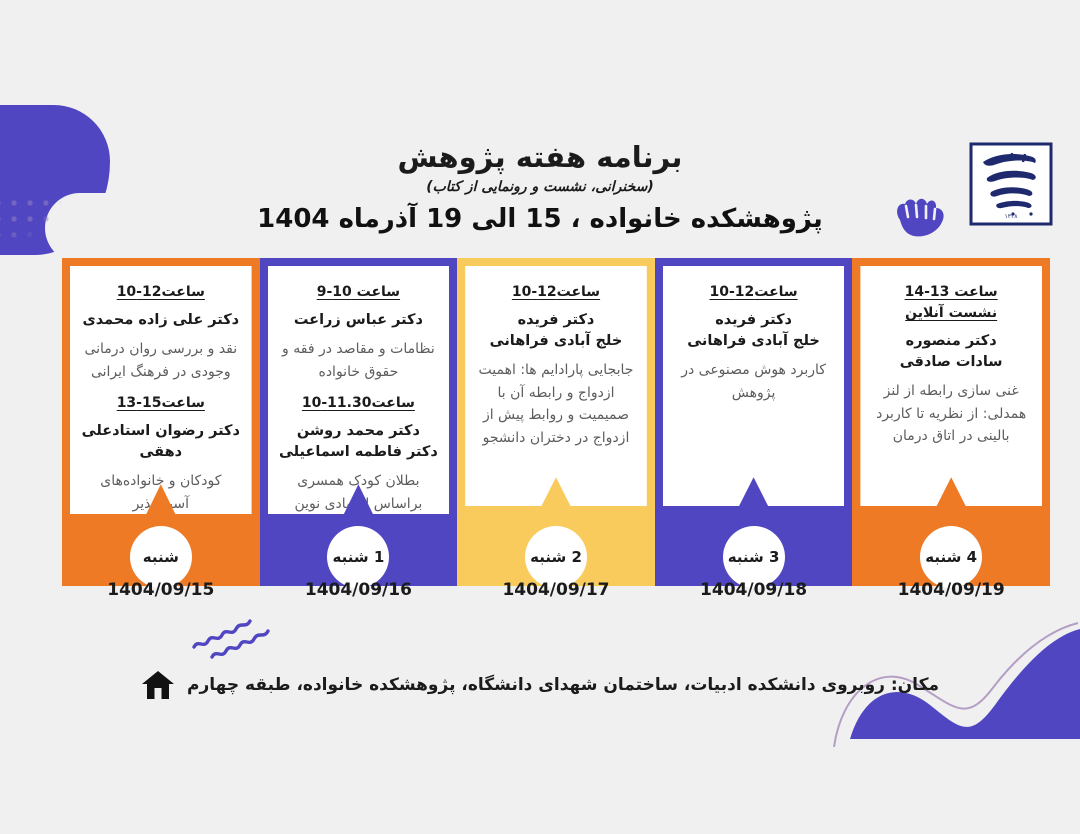 The width and height of the screenshot is (1080, 834). What do you see at coordinates (231, 639) in the screenshot?
I see `decorative-squiggles` at bounding box center [231, 639].